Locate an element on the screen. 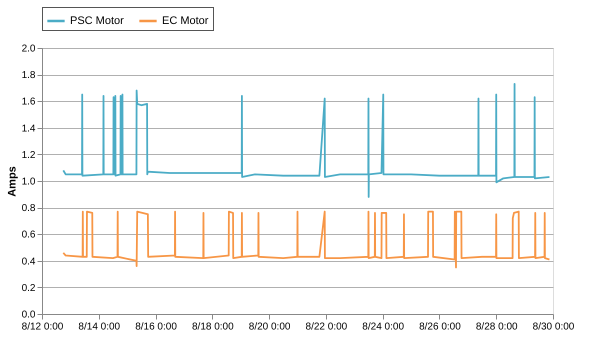  x-tick-label: 8/14 0:00 is located at coordinates (99, 327).